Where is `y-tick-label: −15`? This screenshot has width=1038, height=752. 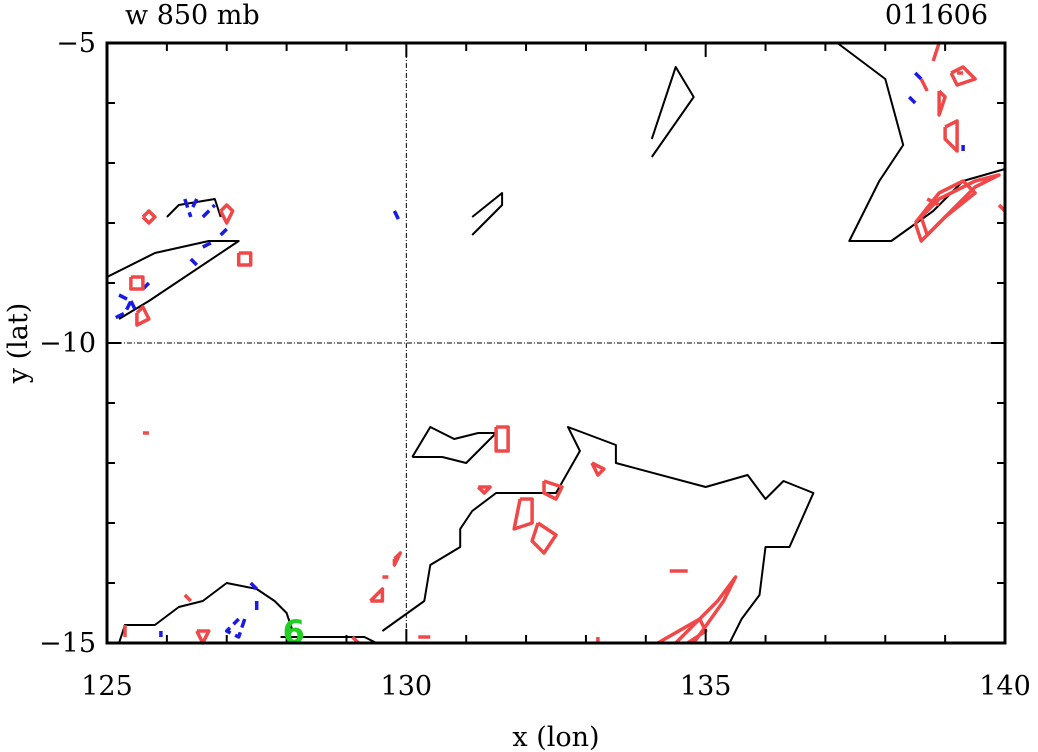
y-tick-label: −15 is located at coordinates (67, 643).